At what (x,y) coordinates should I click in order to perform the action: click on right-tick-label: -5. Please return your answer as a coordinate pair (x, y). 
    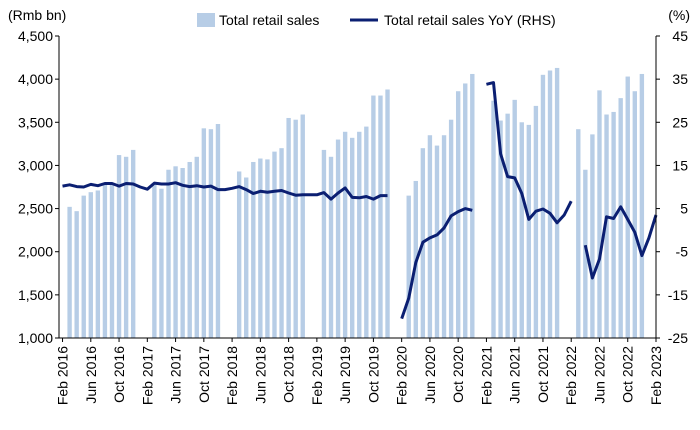
    Looking at the image, I should click on (682, 252).